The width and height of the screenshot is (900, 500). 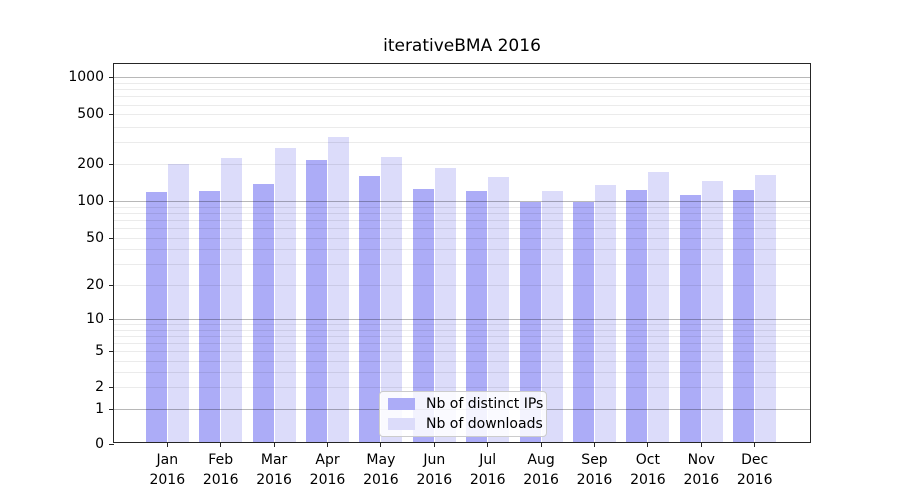 I want to click on y-tick-label-50: 50, so click(x=95, y=237).